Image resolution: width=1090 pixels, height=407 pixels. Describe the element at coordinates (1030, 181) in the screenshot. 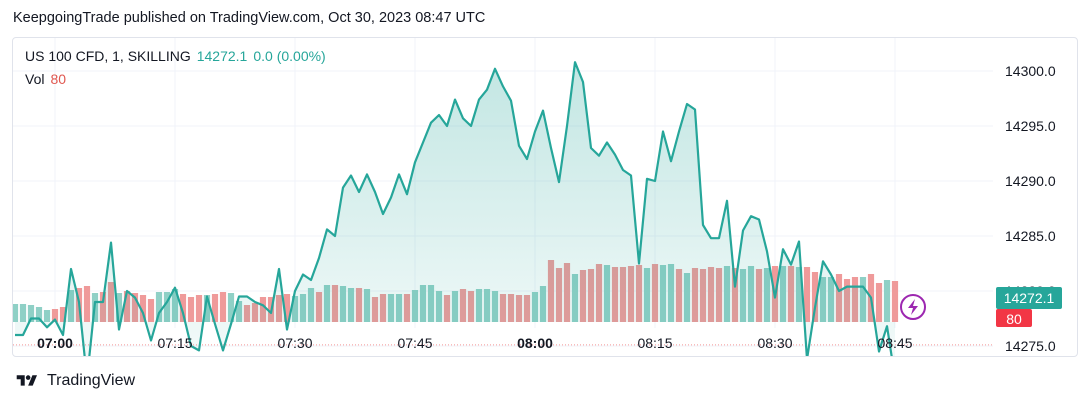

I see `y-tick-label: 14290.0` at that location.